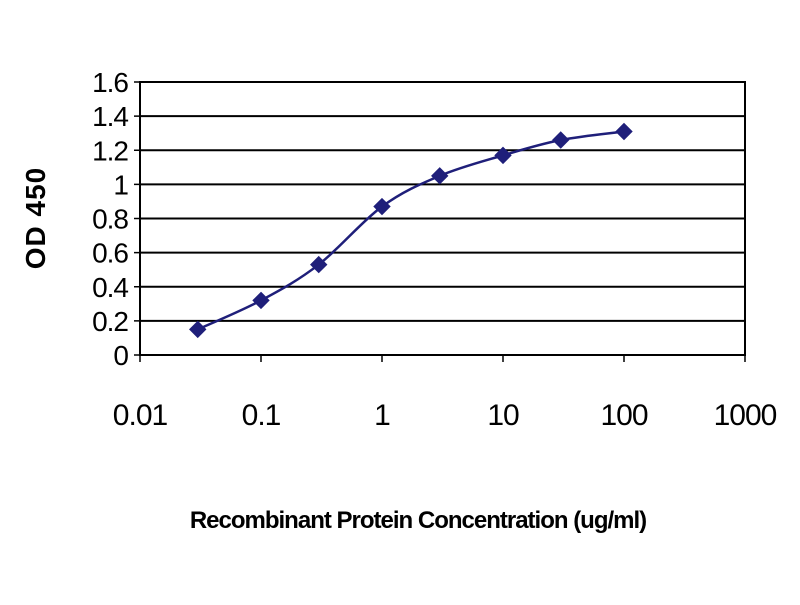 This screenshot has height=605, width=800. What do you see at coordinates (382, 415) in the screenshot?
I see `x-tick-label: 1` at bounding box center [382, 415].